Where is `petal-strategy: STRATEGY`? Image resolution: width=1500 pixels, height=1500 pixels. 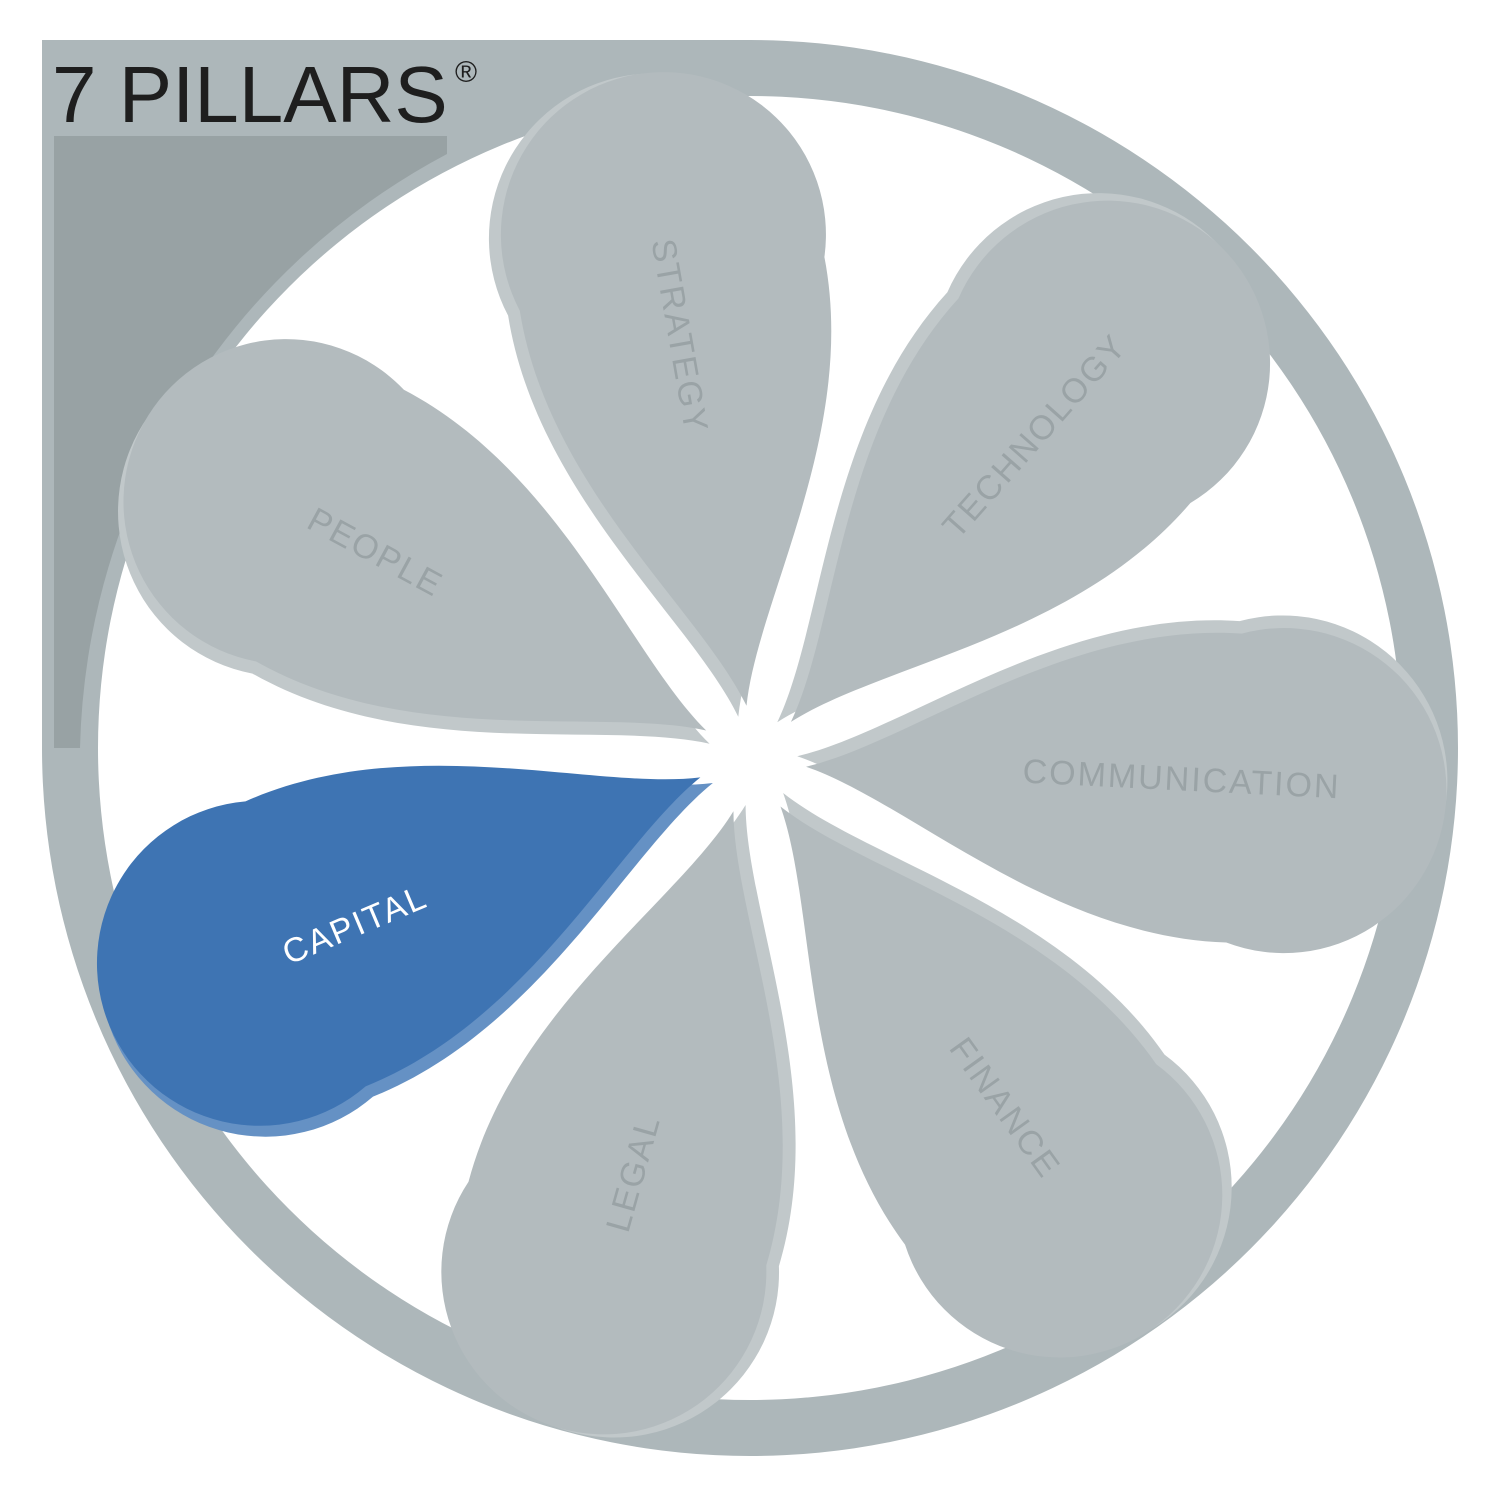 petal-strategy: STRATEGY is located at coordinates (685, 395).